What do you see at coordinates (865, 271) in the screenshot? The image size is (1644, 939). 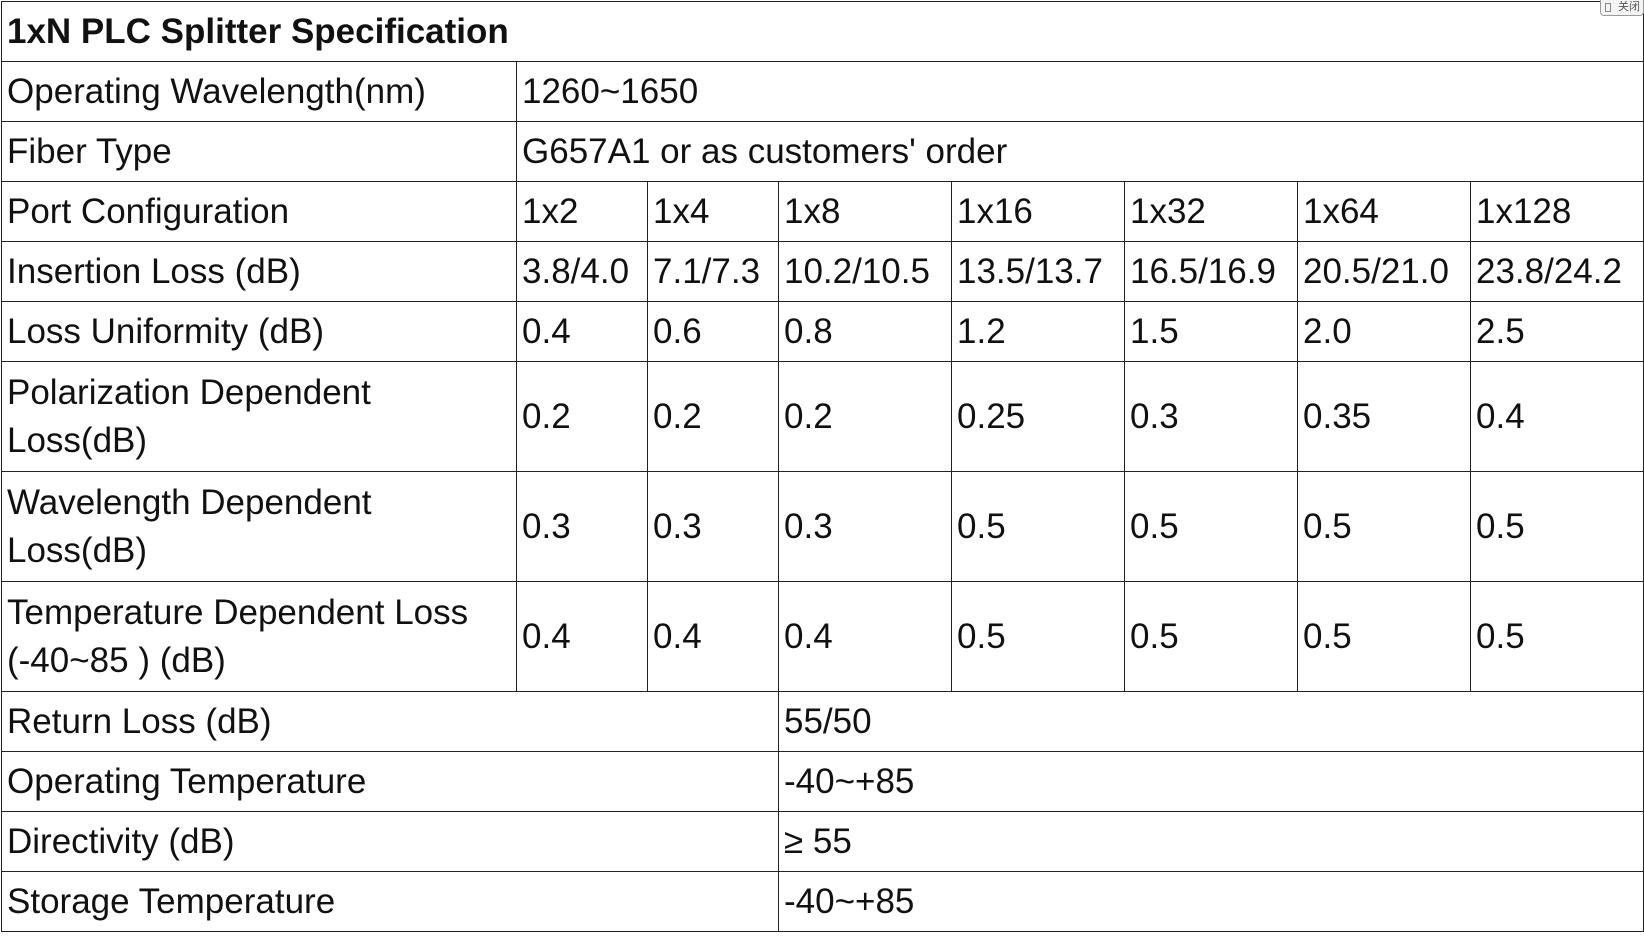 I see `cell-value: 10.2/10.5` at bounding box center [865, 271].